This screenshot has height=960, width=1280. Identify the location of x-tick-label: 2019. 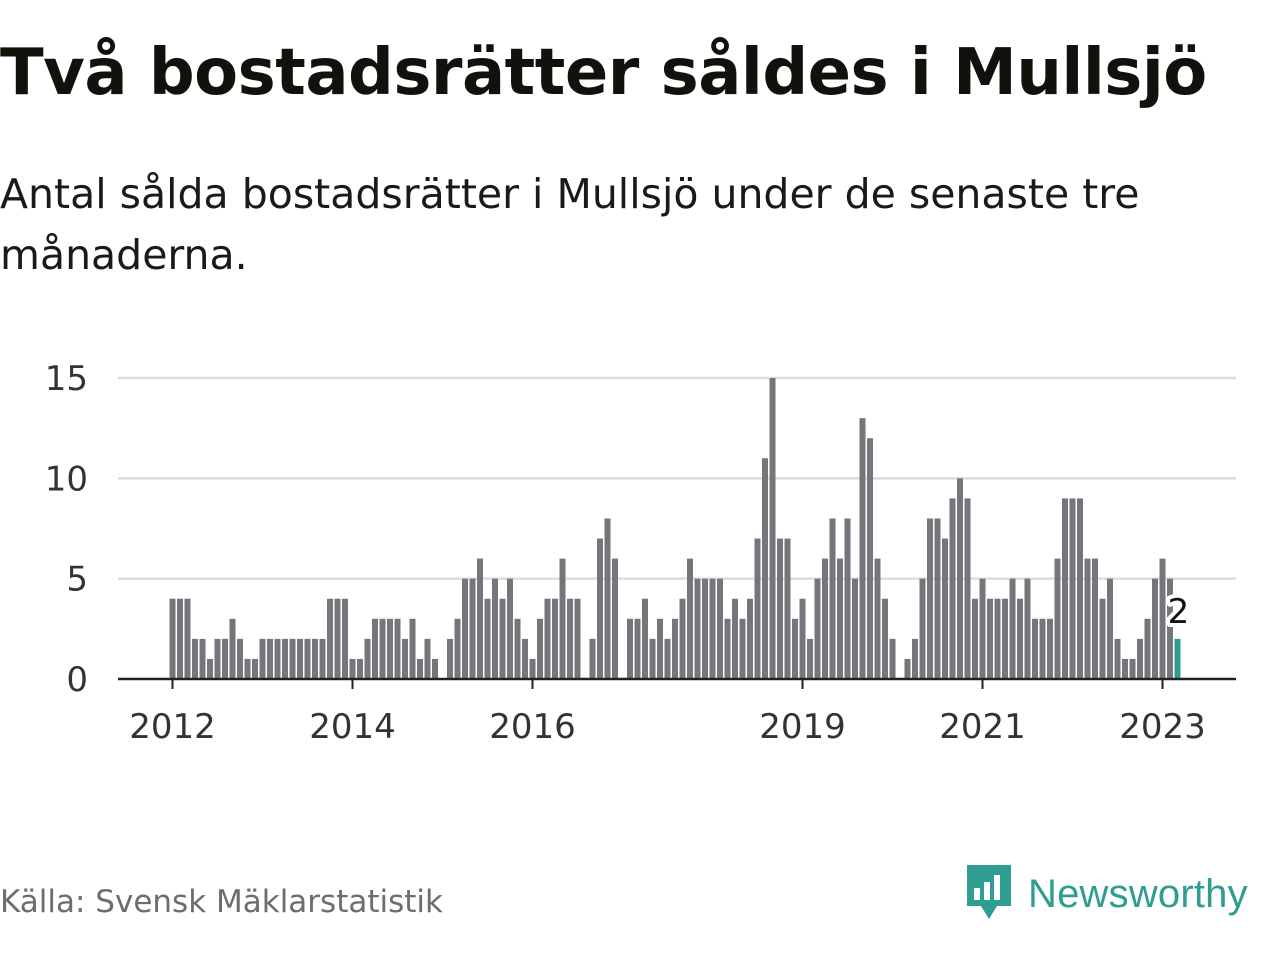
(802, 727).